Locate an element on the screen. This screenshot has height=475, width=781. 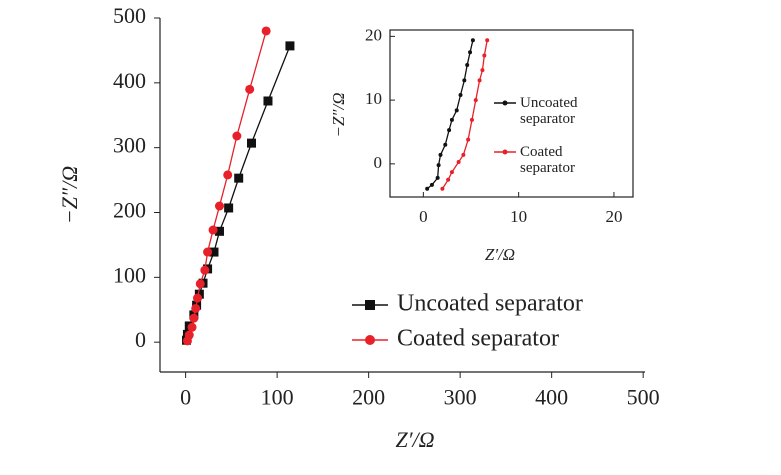
x-tick-label: 200 is located at coordinates (368, 397).